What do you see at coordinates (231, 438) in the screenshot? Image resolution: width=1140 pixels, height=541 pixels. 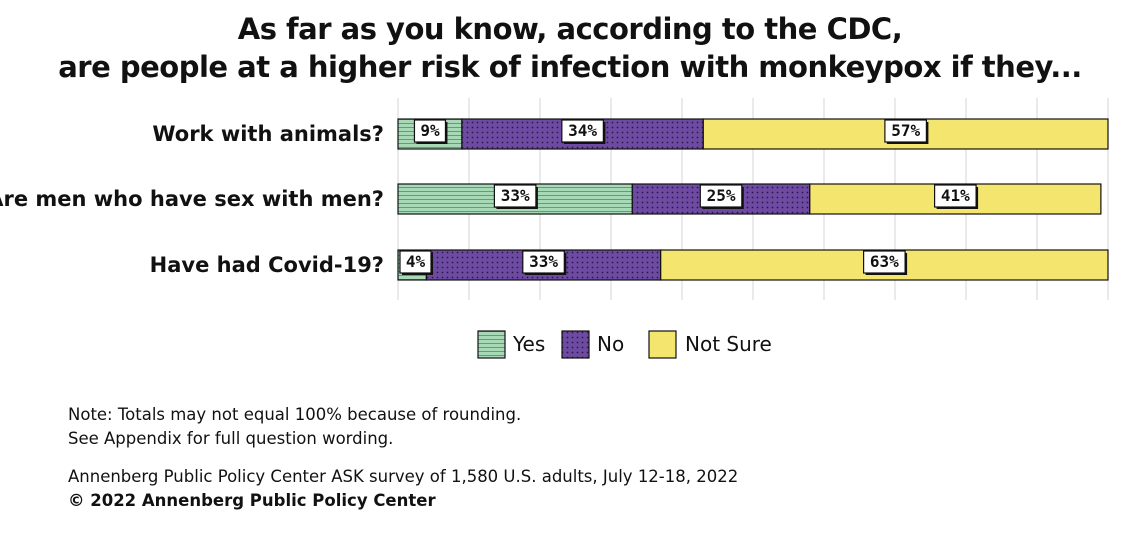 I see `note-line-2: See Appendix for full question wording.` at bounding box center [231, 438].